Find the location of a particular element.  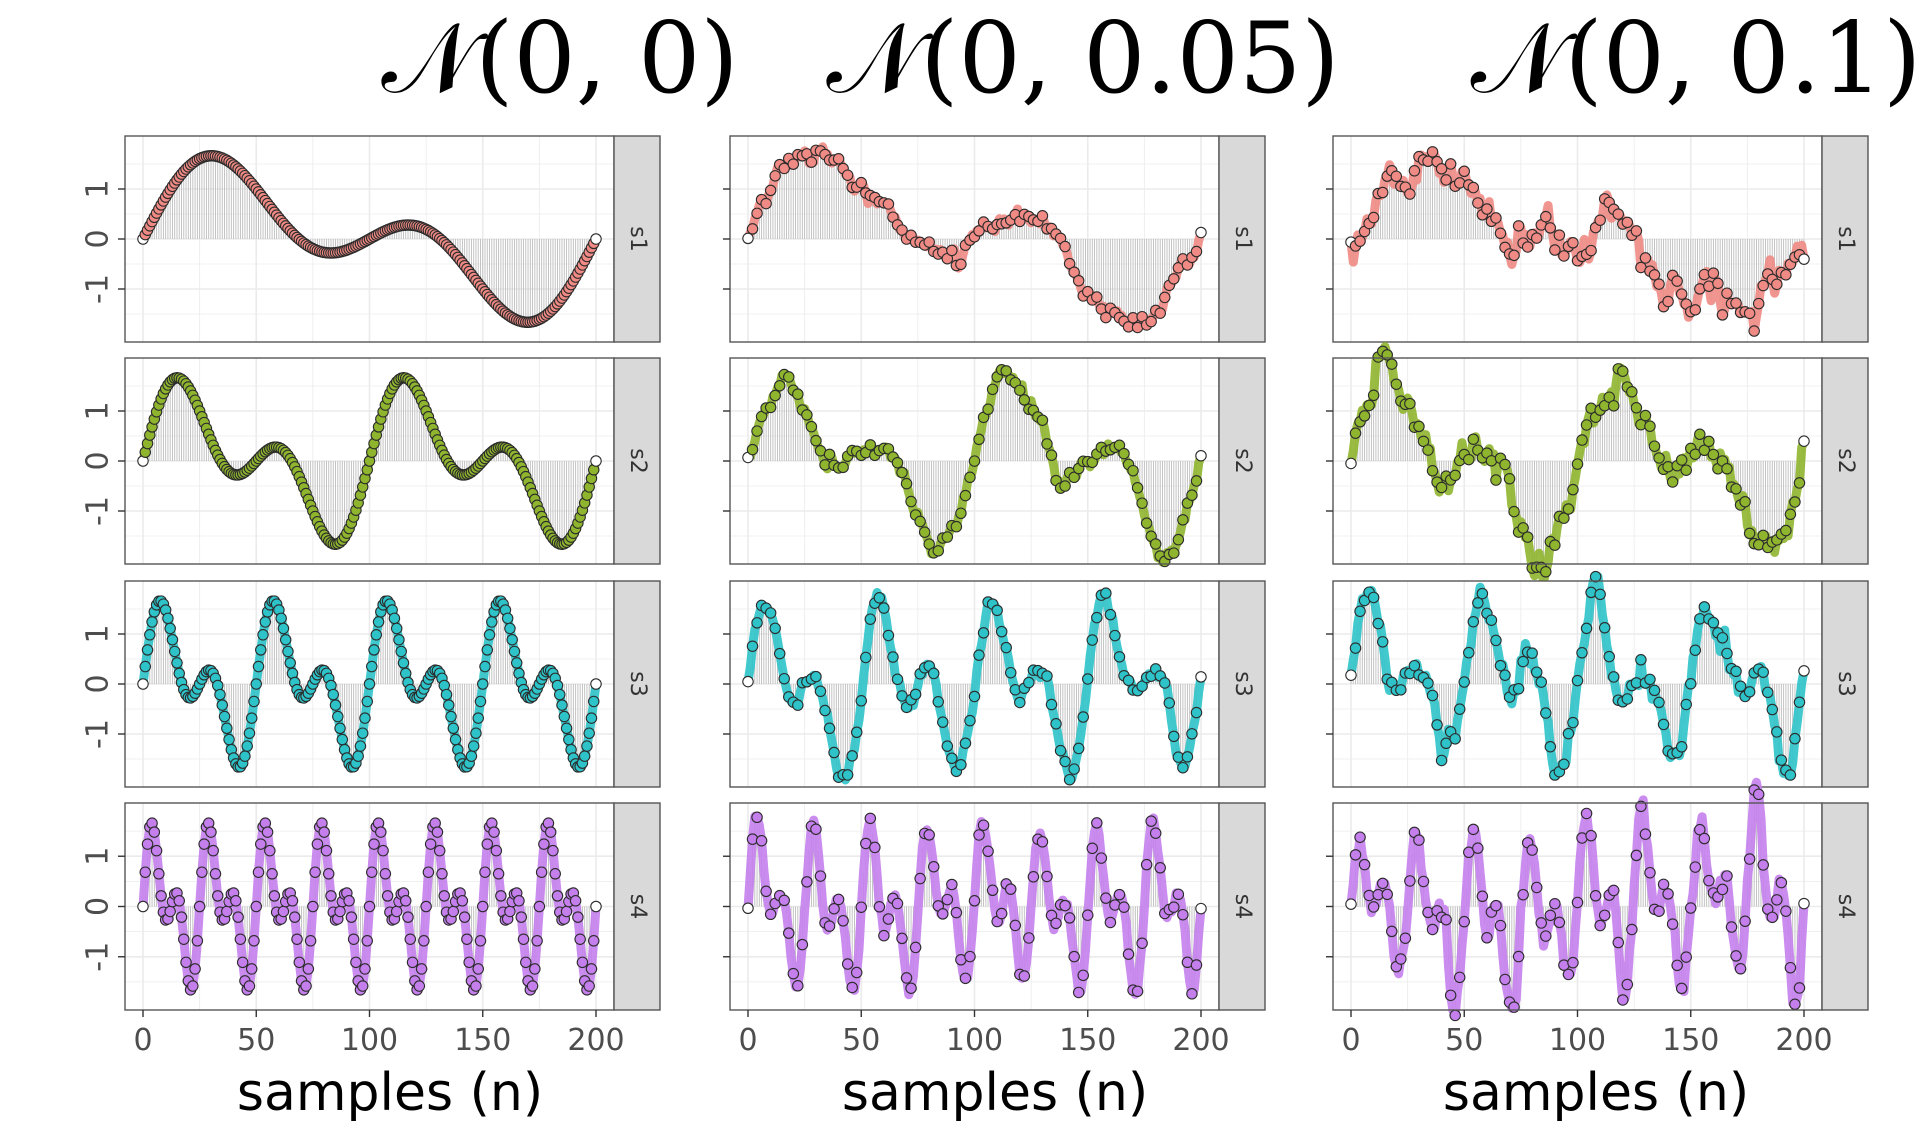

facet-strip-label: s4 is located at coordinates (637, 906).